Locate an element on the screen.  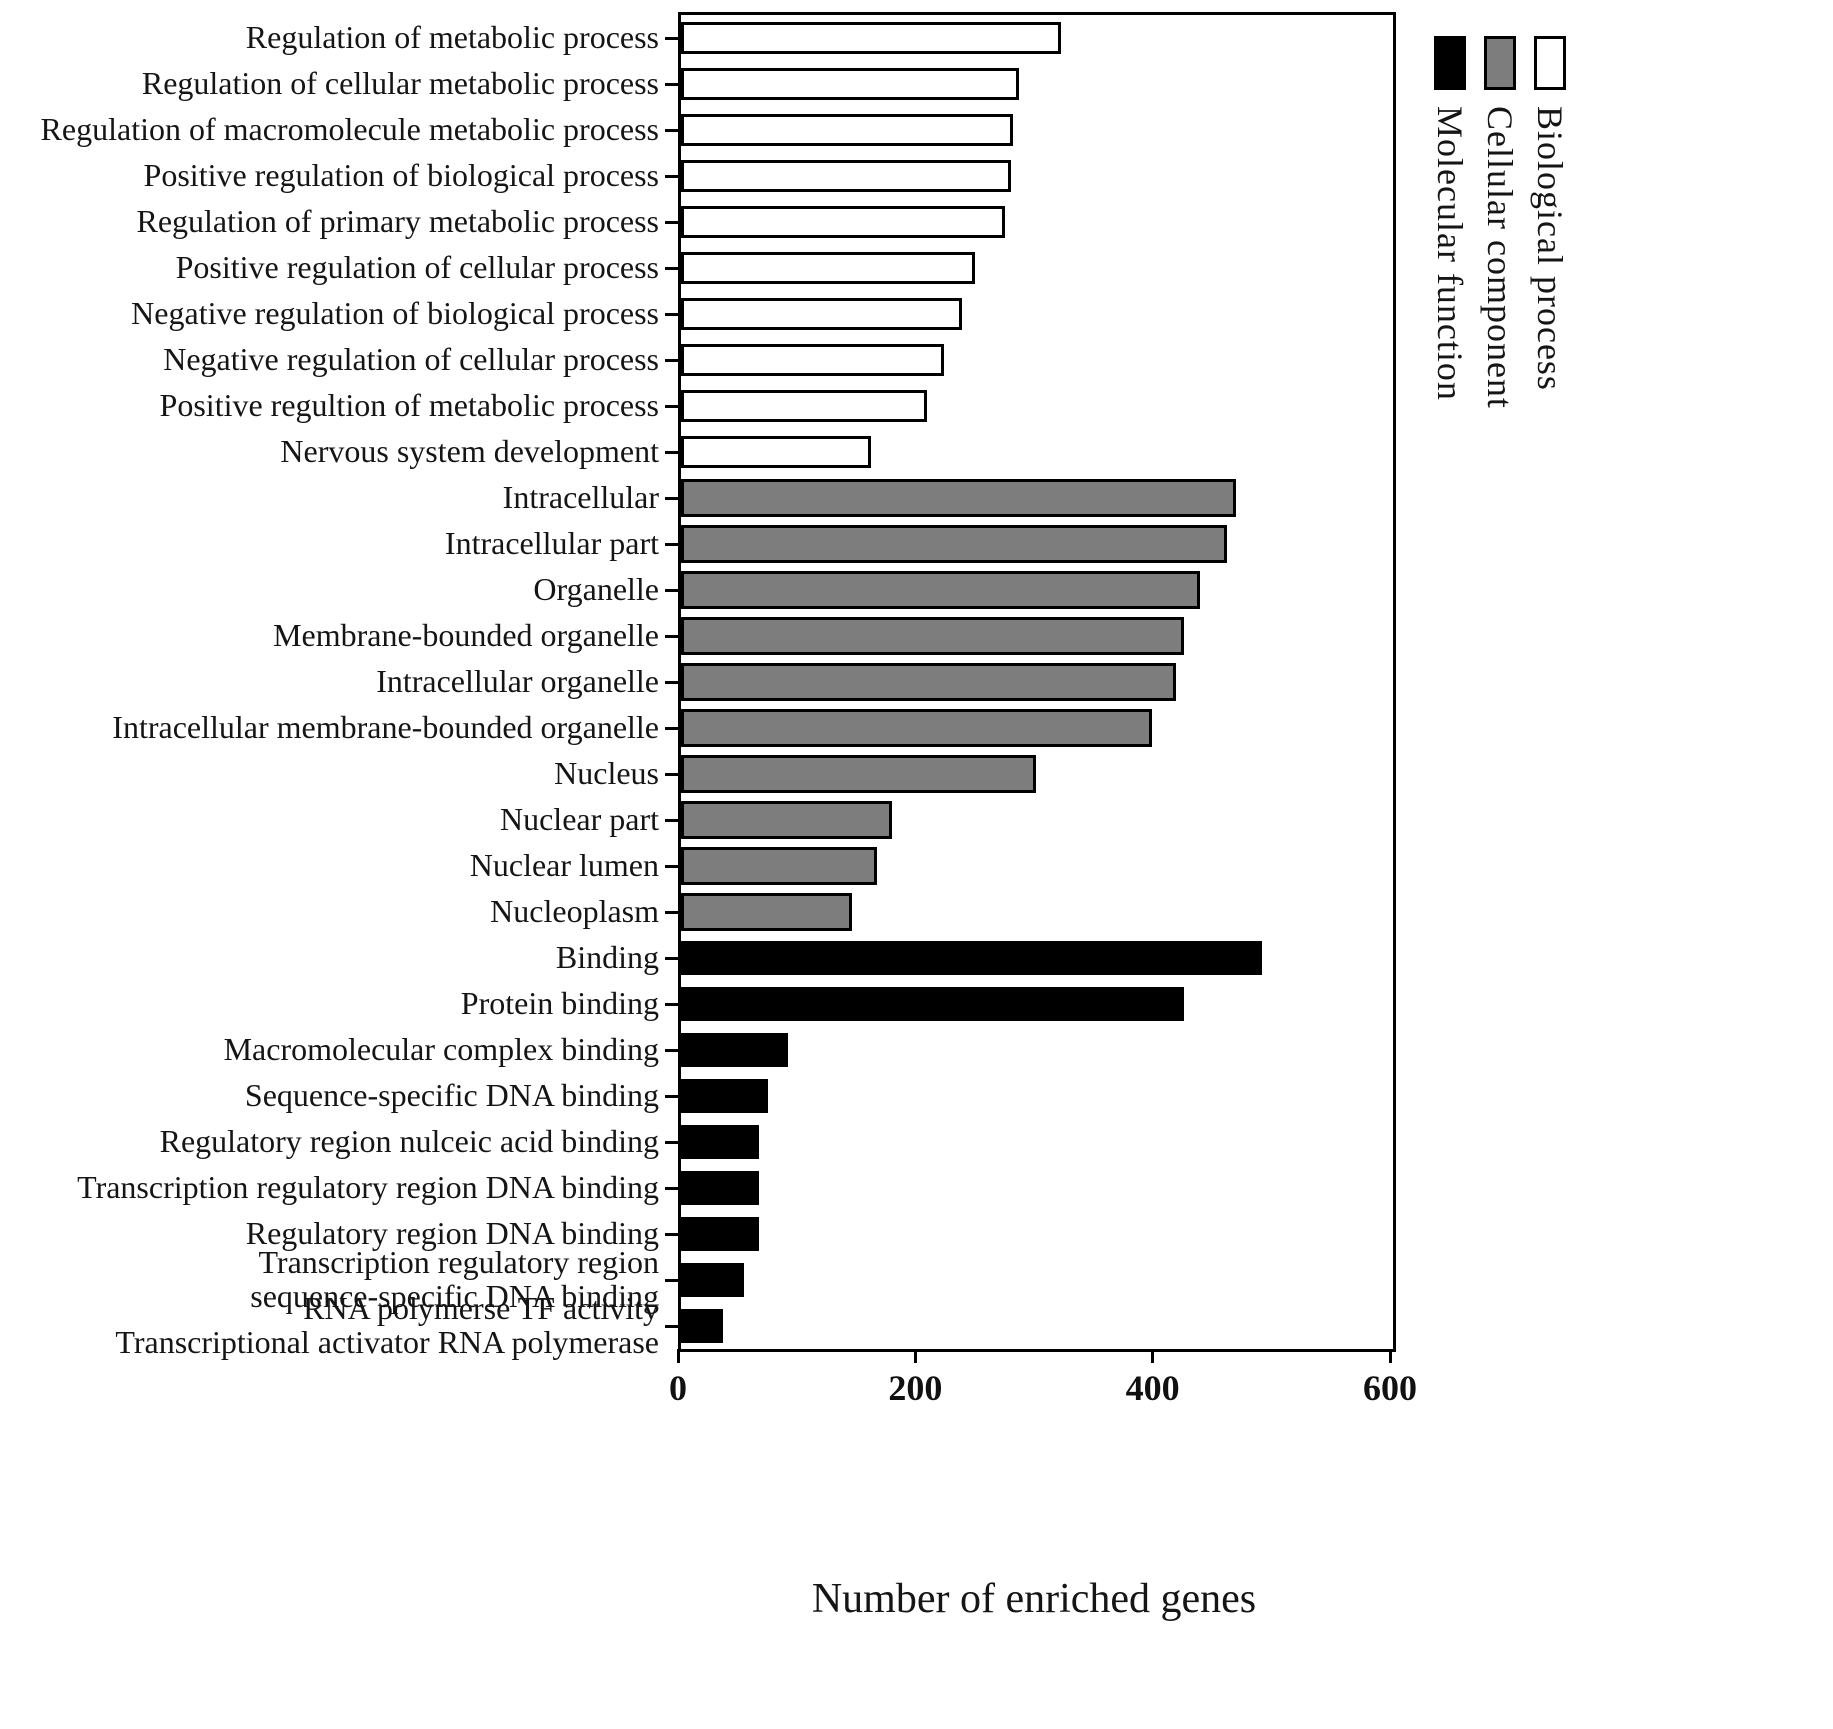
chart-row: Negative regulation of cellular process is located at coordinates (778, 360).